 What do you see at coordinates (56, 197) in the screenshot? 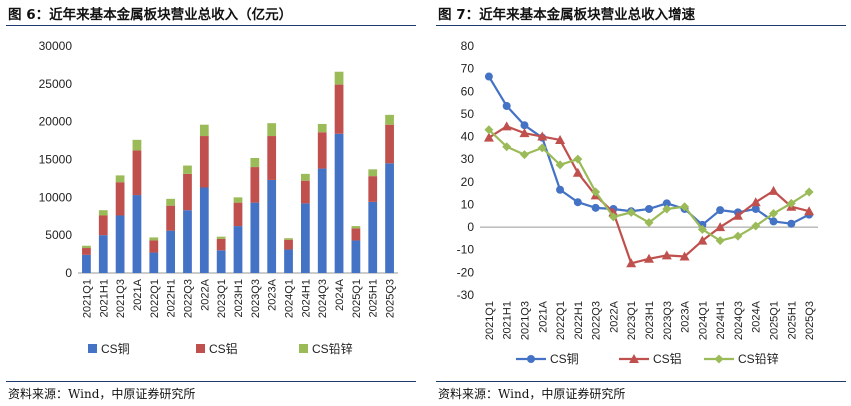
I see `y-tick-label: 10000` at bounding box center [56, 197].